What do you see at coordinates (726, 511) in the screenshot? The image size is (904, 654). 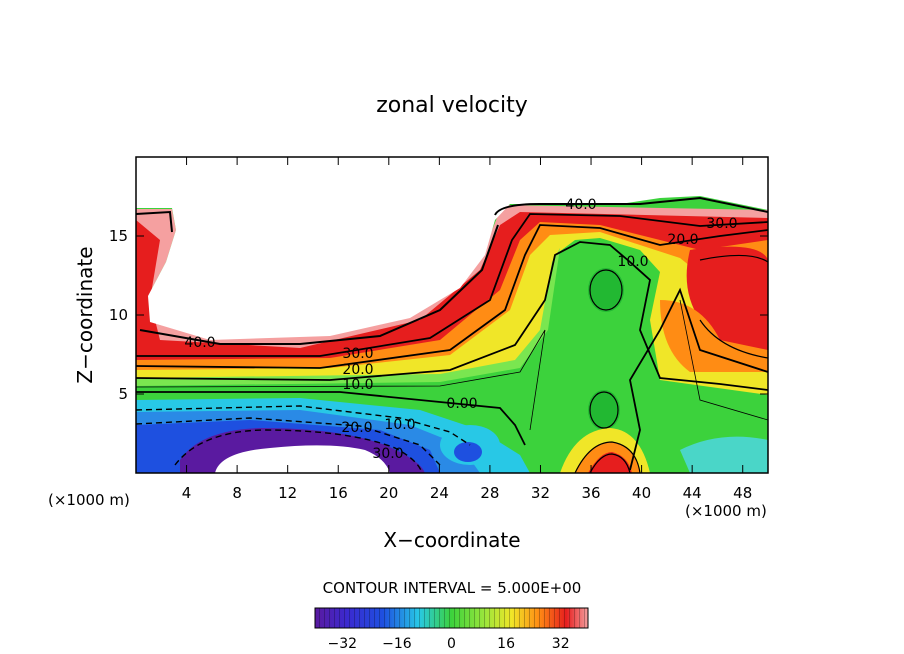 I see `x-unit-right: (×1000 m)` at bounding box center [726, 511].